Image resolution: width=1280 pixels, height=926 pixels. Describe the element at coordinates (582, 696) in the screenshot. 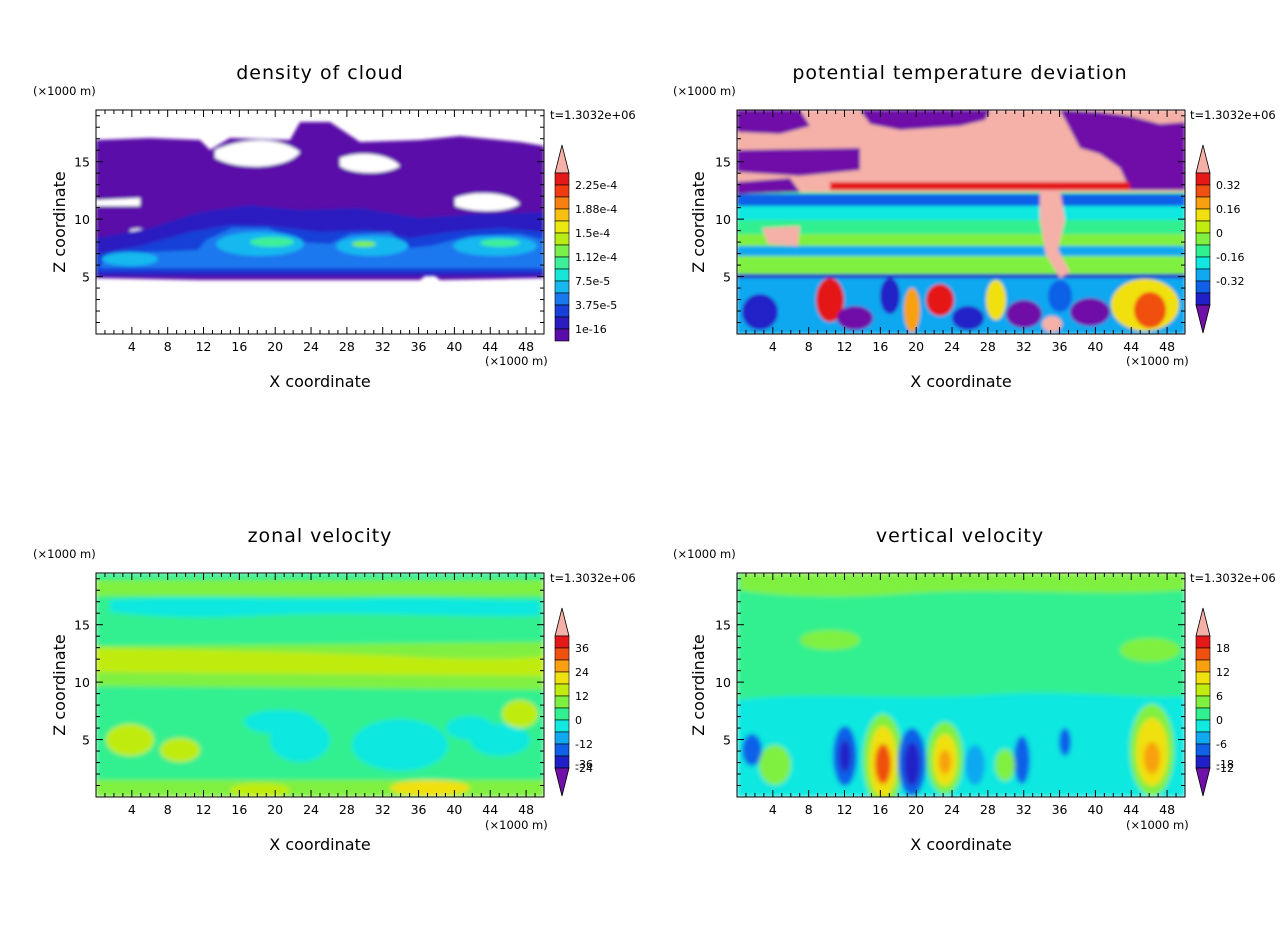

I see `colorbar-label: 12` at that location.